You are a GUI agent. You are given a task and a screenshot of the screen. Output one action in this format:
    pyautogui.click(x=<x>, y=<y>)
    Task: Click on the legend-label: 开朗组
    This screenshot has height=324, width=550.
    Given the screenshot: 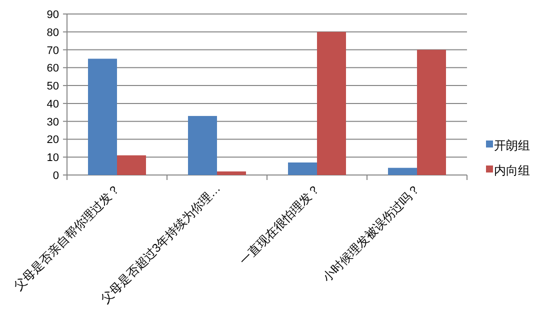 What is the action you would take?
    pyautogui.click(x=512, y=145)
    